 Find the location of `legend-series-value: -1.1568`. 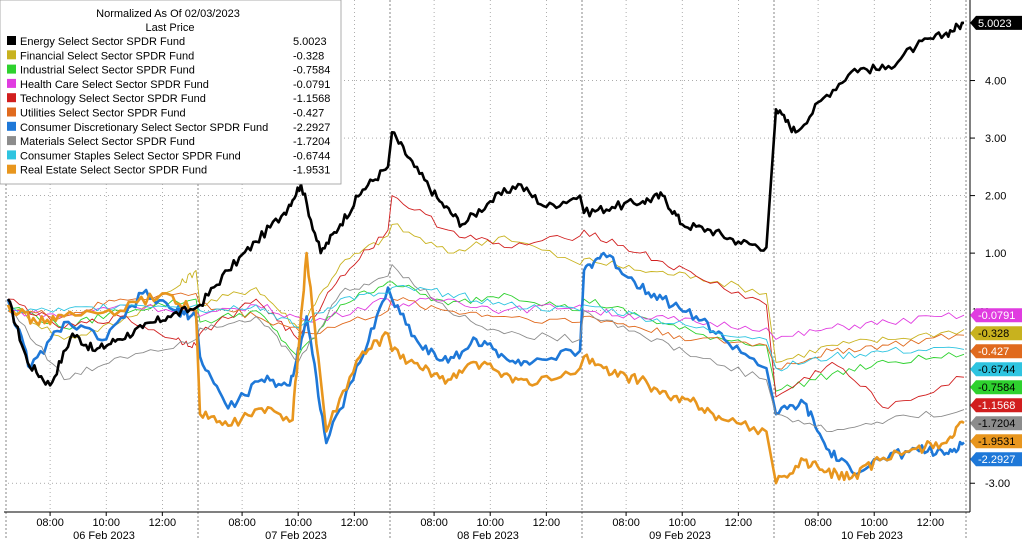

legend-series-value: -1.1568 is located at coordinates (311, 99).